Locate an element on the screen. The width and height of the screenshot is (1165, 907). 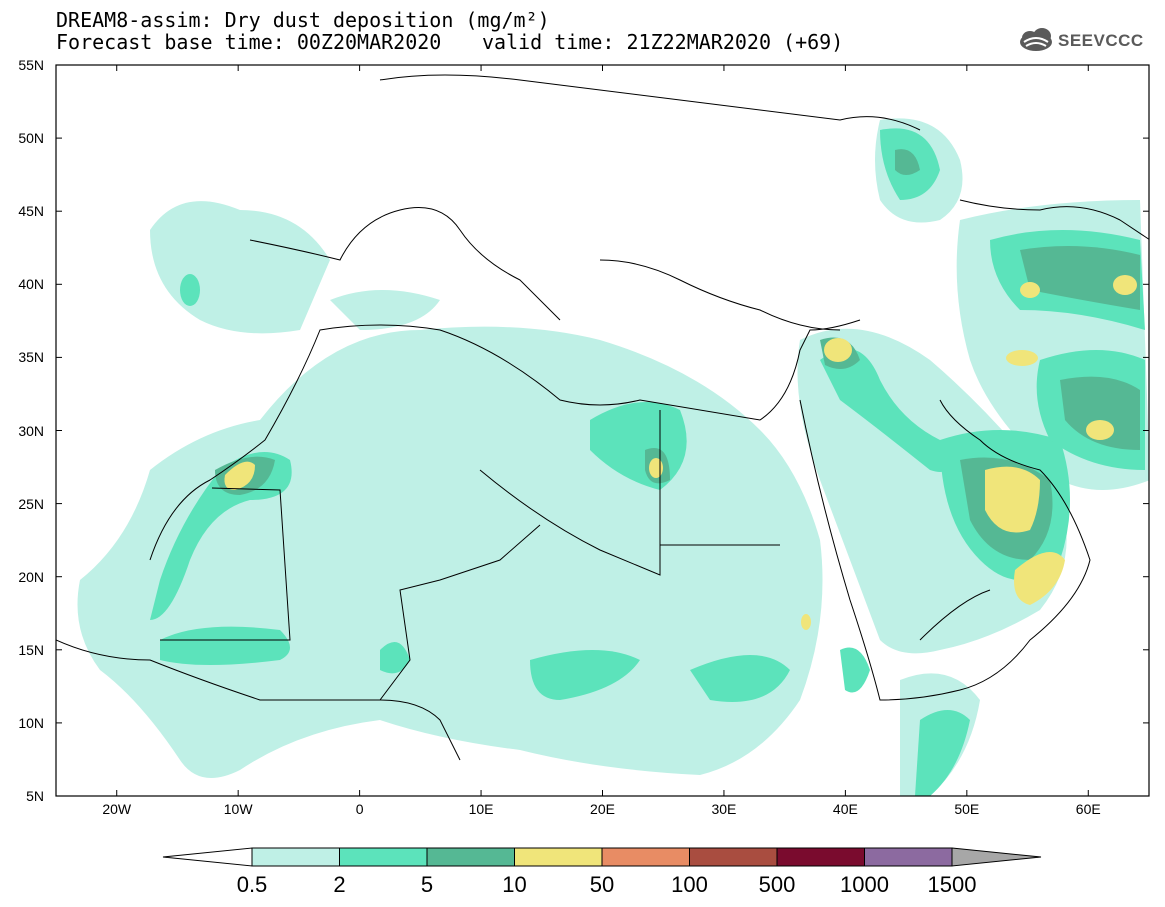
colorbar-label: 5 is located at coordinates (427, 884).